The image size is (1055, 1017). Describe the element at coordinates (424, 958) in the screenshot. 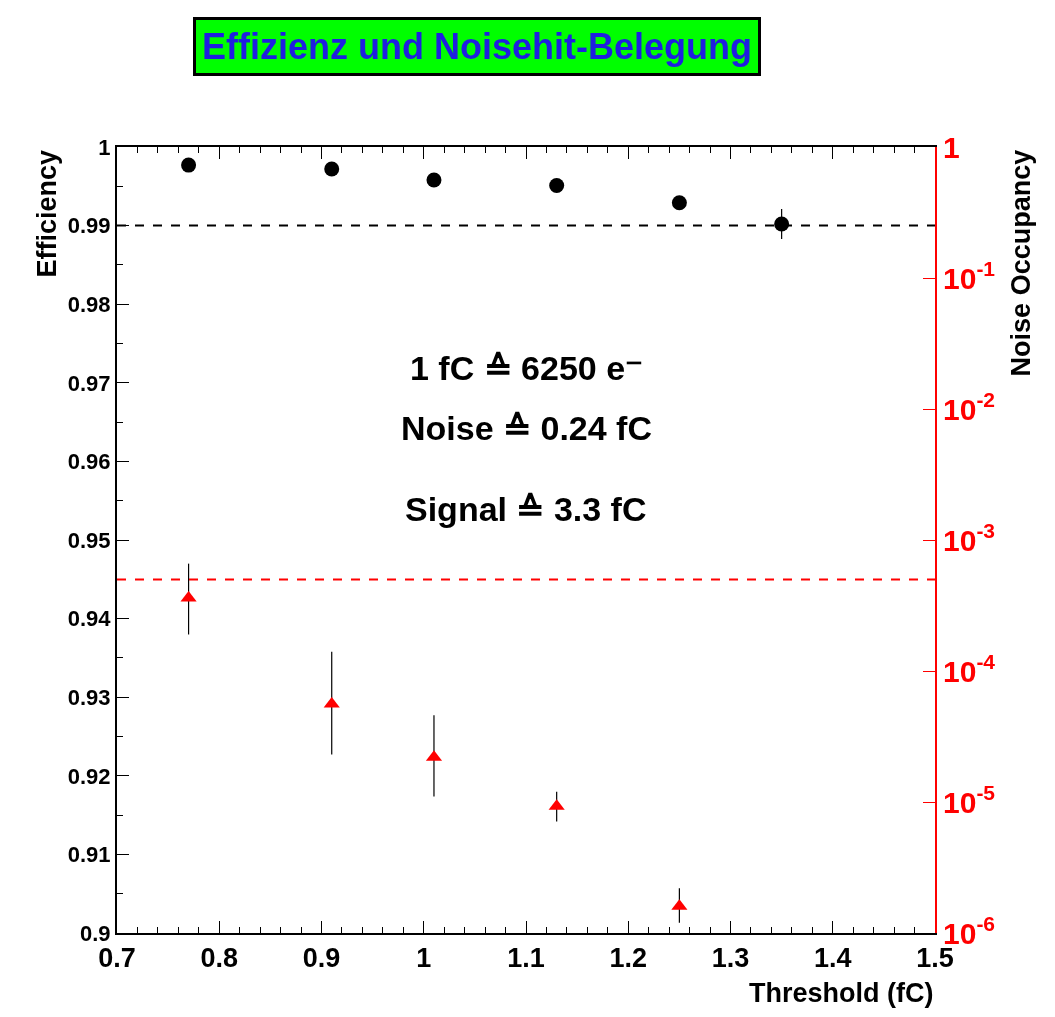

I see `x-tick-label: 1` at that location.